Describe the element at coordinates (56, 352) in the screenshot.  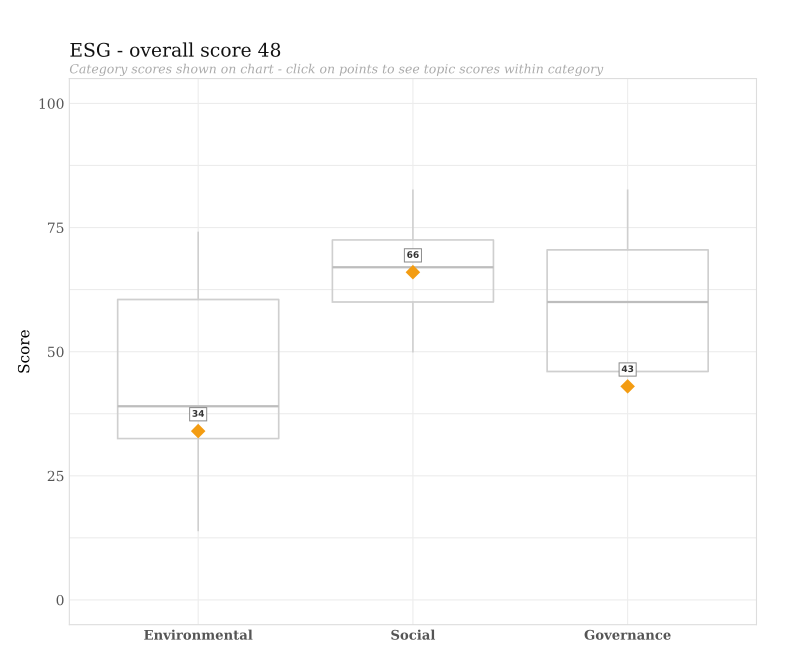
I see `y-tick-label: 50` at that location.